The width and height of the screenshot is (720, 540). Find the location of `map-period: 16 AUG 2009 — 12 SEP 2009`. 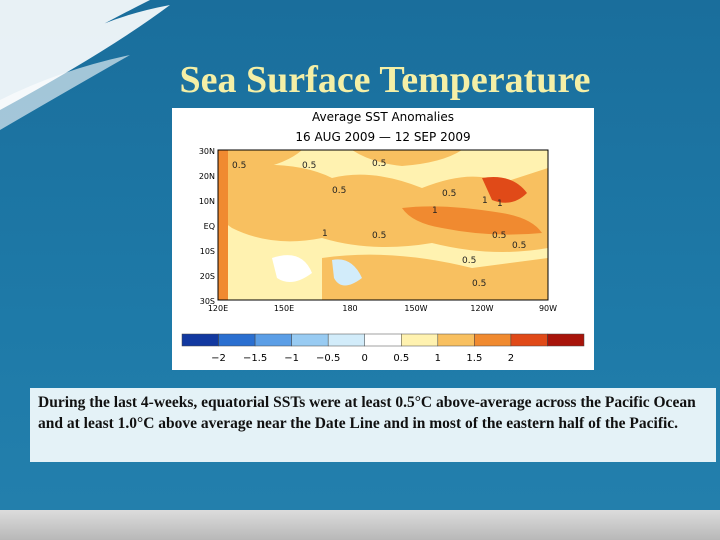

map-period: 16 AUG 2009 — 12 SEP 2009 is located at coordinates (382, 137).